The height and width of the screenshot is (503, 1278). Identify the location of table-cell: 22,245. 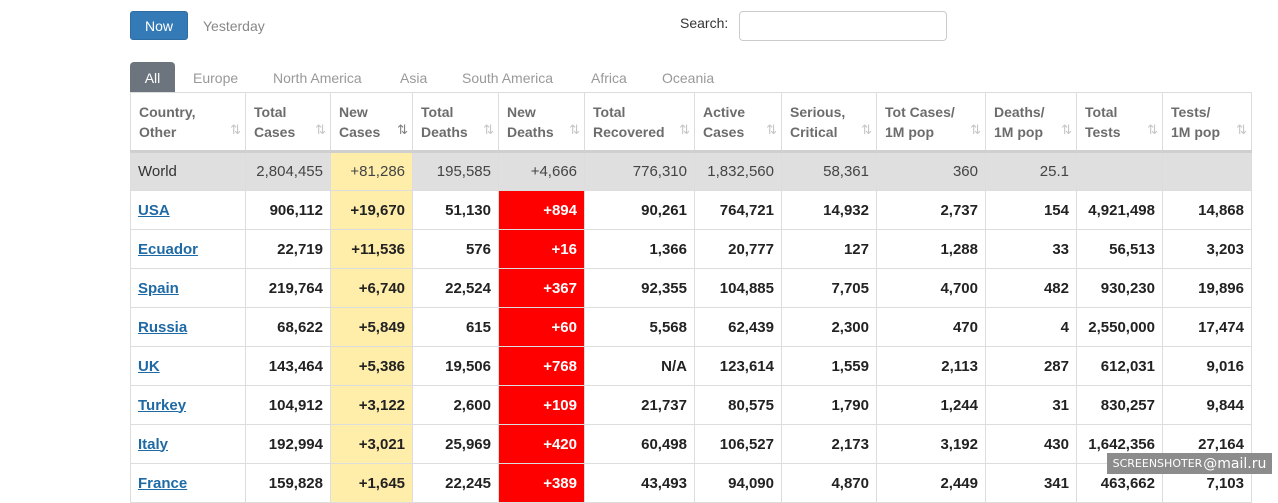
(455, 483).